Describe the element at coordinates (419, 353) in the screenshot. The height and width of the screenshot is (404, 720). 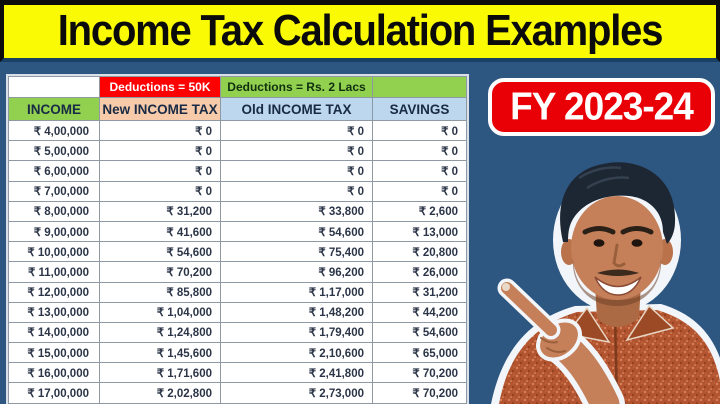
I see `cell-savings: ₹ 65,000` at that location.